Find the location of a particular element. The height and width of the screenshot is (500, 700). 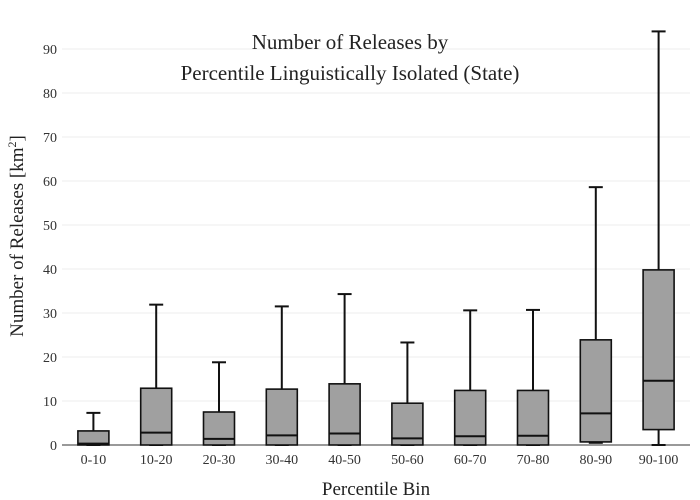

y-tick-label-20: 20 is located at coordinates (50, 358).